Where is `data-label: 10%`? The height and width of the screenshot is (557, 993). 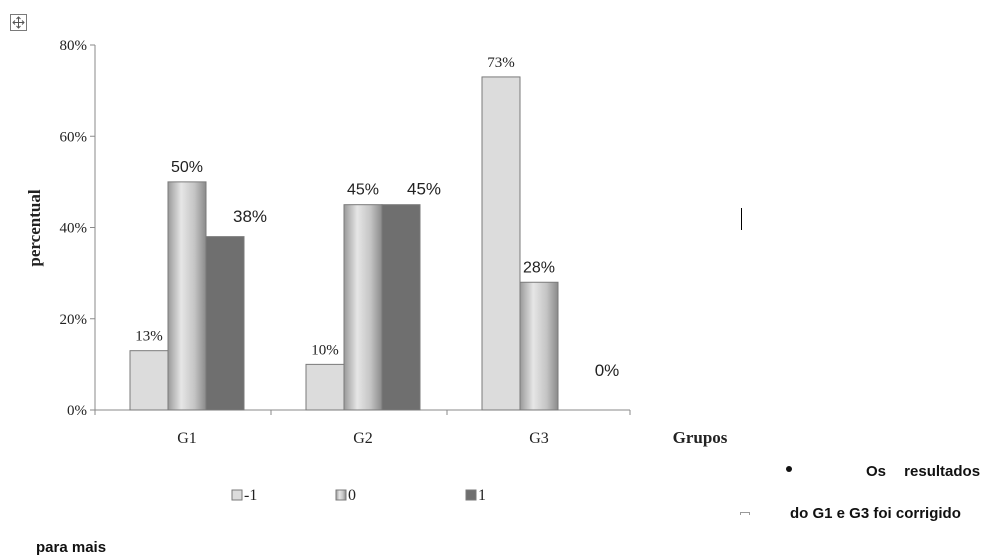 data-label: 10% is located at coordinates (325, 350).